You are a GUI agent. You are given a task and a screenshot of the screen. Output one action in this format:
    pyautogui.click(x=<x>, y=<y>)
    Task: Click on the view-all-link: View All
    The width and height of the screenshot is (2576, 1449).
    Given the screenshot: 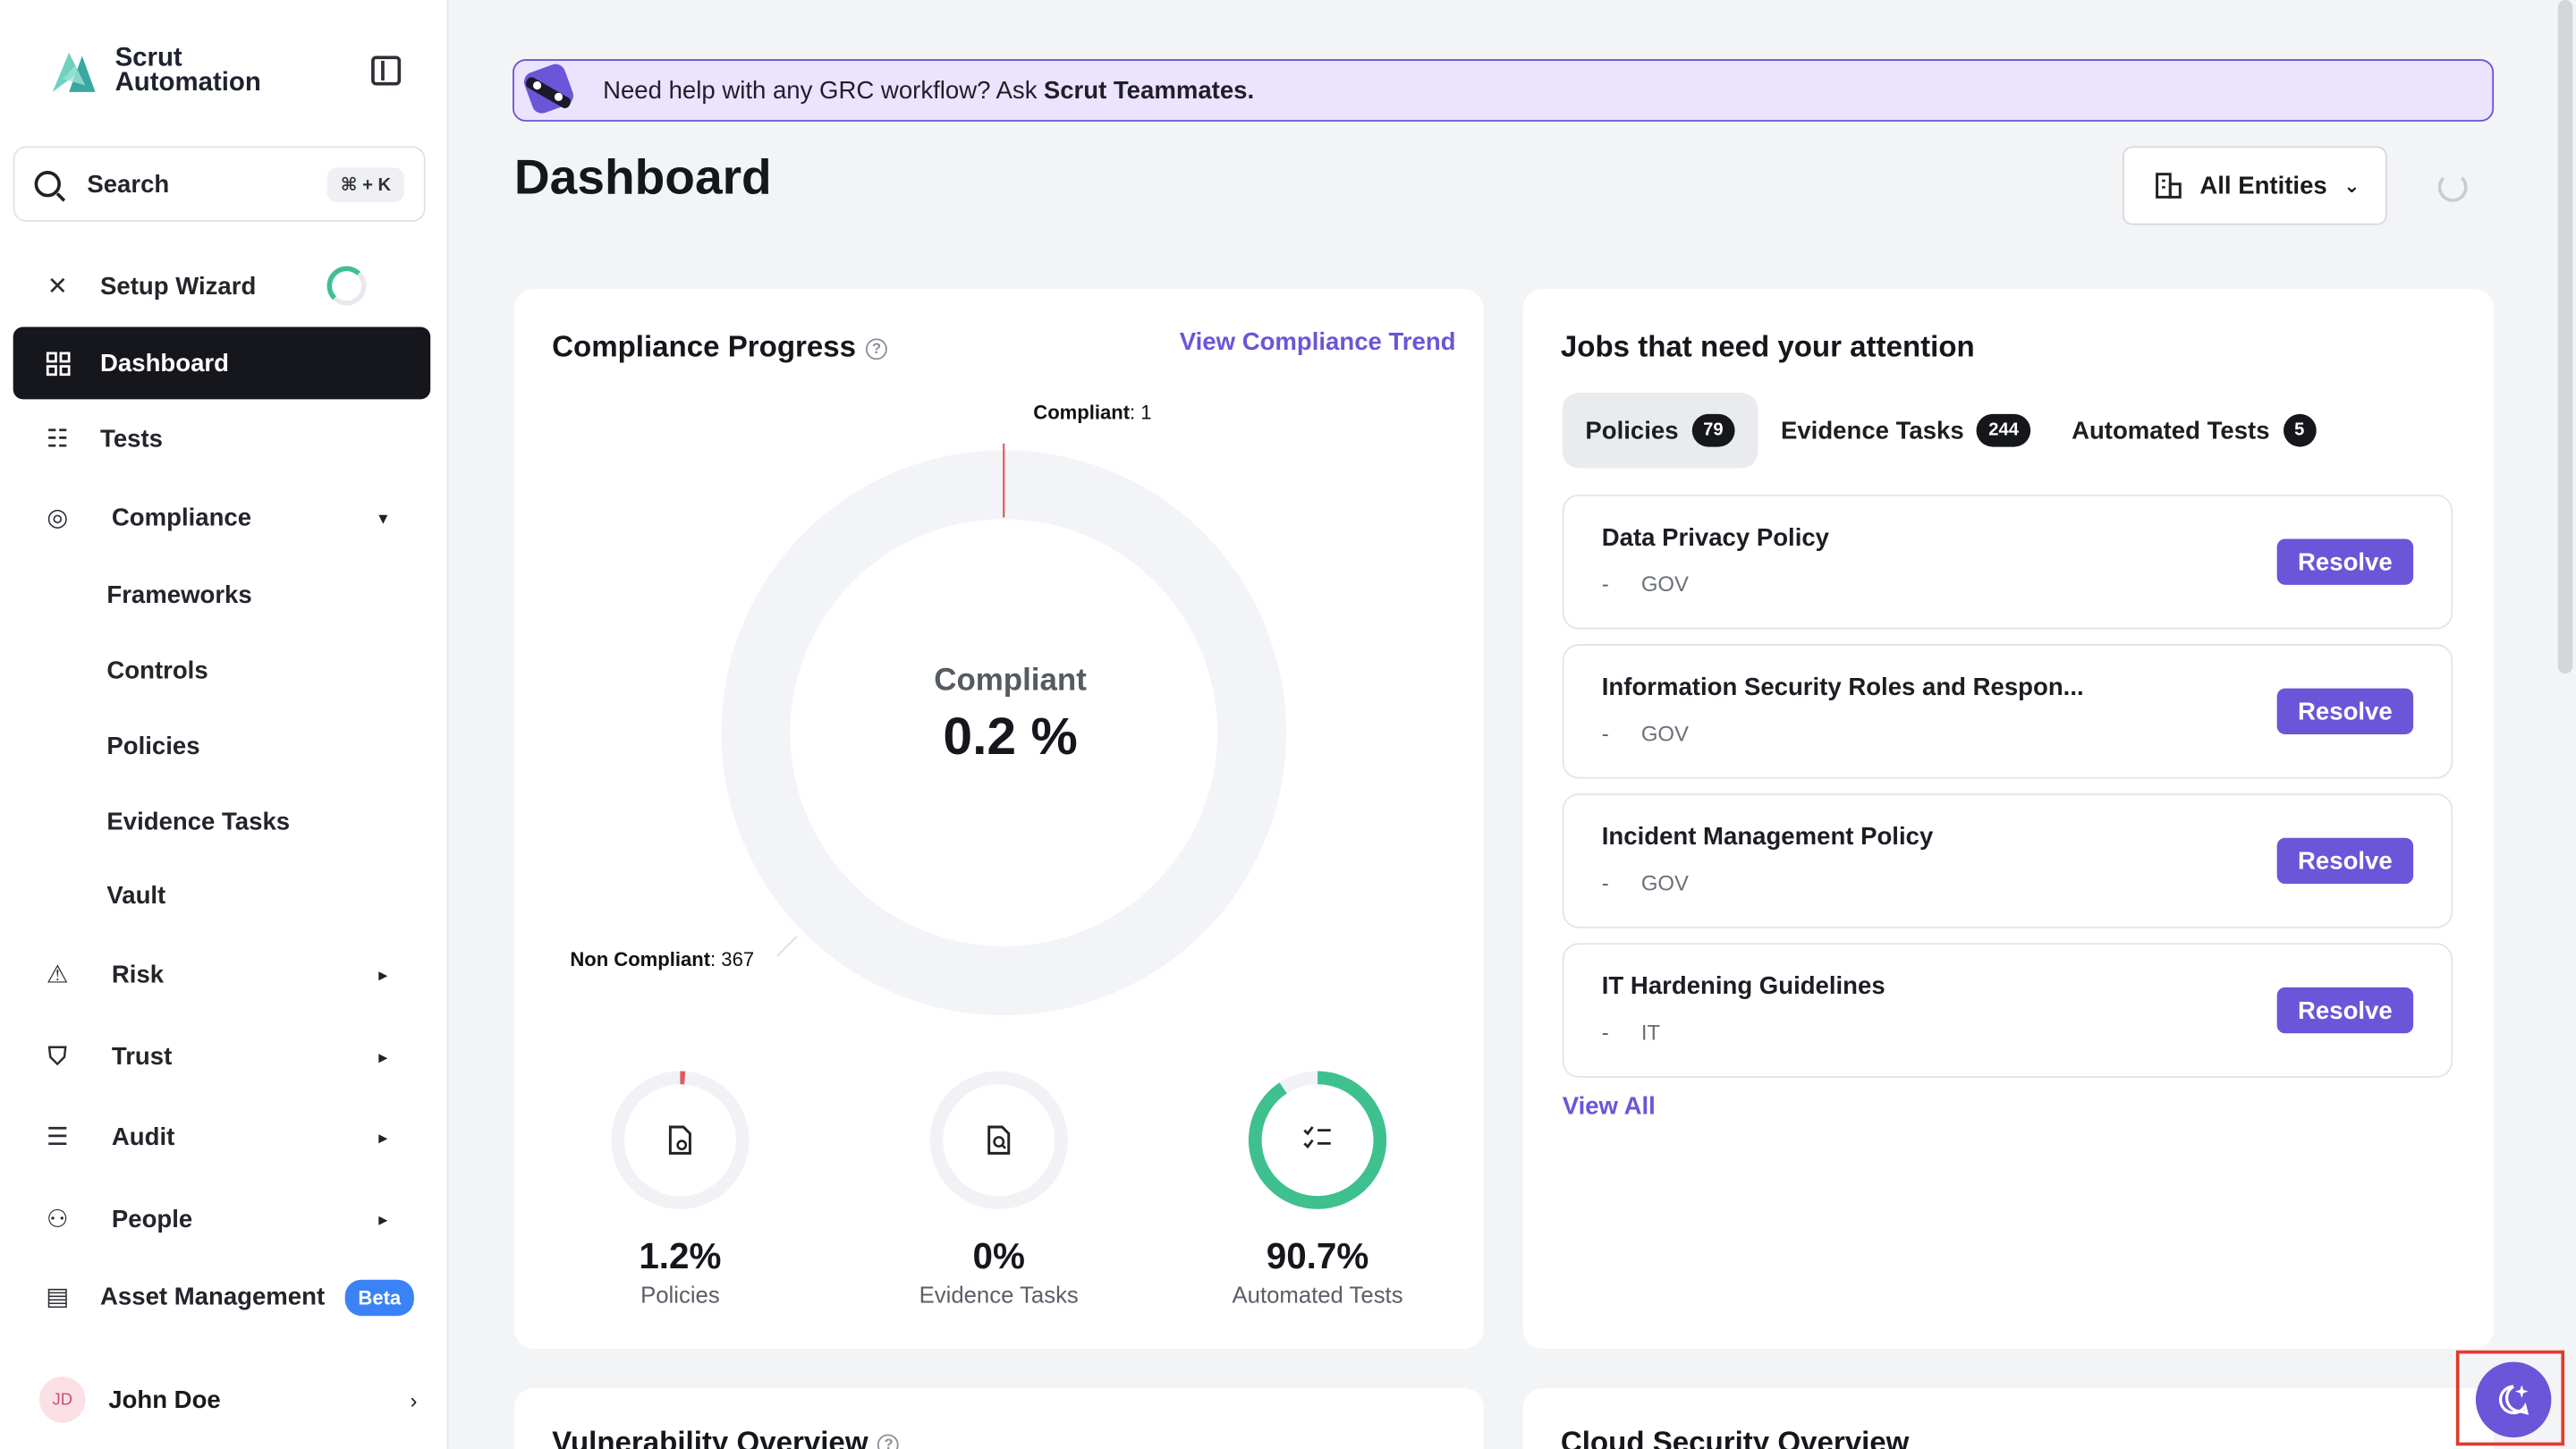 What is the action you would take?
    pyautogui.click(x=1609, y=1106)
    